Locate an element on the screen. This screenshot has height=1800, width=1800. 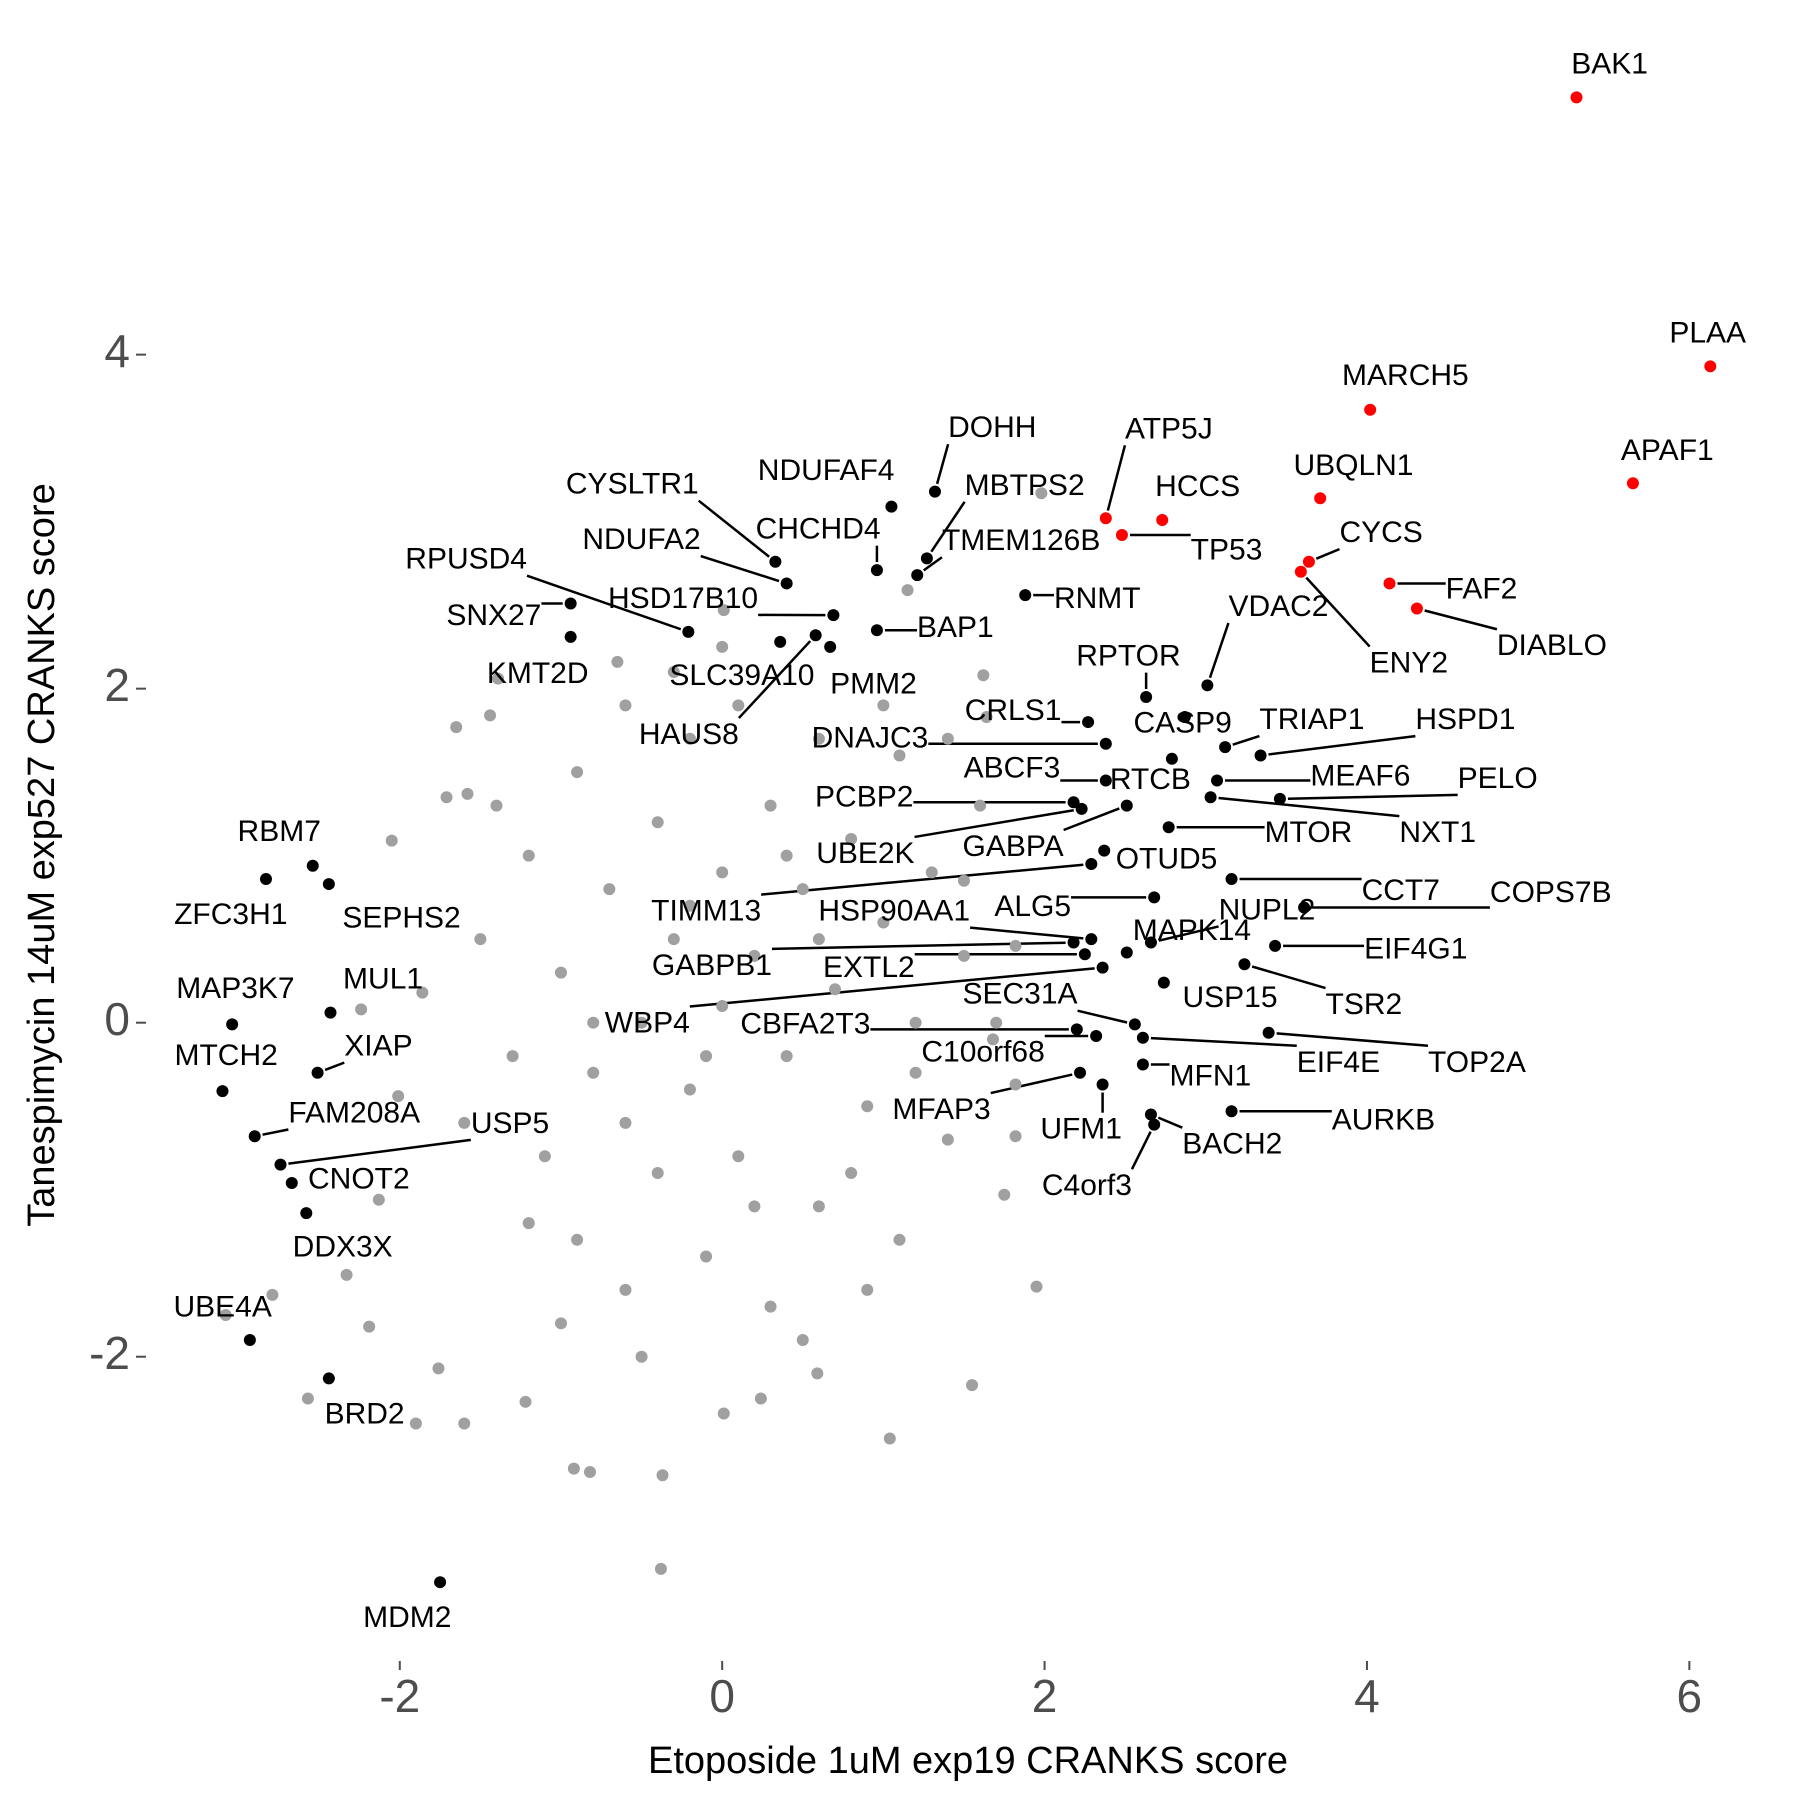
point-label: FAF2 is located at coordinates (1482, 589).